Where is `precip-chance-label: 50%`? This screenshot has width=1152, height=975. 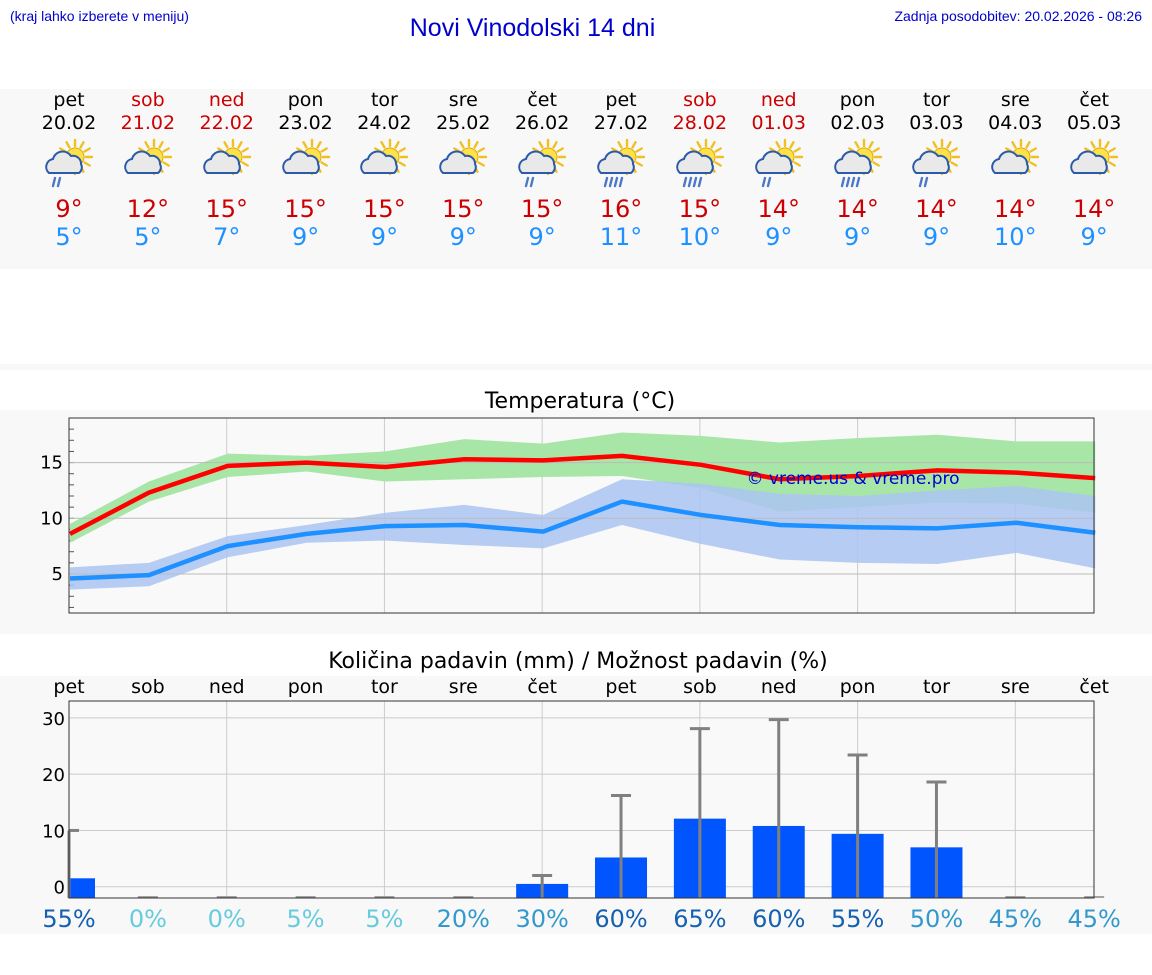 precip-chance-label: 50% is located at coordinates (936, 919).